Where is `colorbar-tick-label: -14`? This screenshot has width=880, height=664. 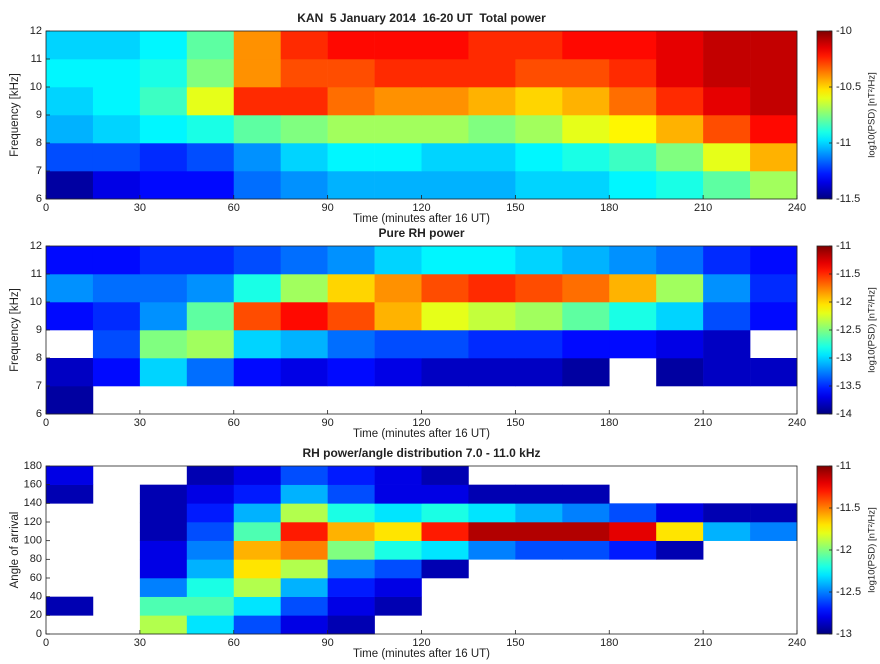
colorbar-tick-label: -14 is located at coordinates (844, 414).